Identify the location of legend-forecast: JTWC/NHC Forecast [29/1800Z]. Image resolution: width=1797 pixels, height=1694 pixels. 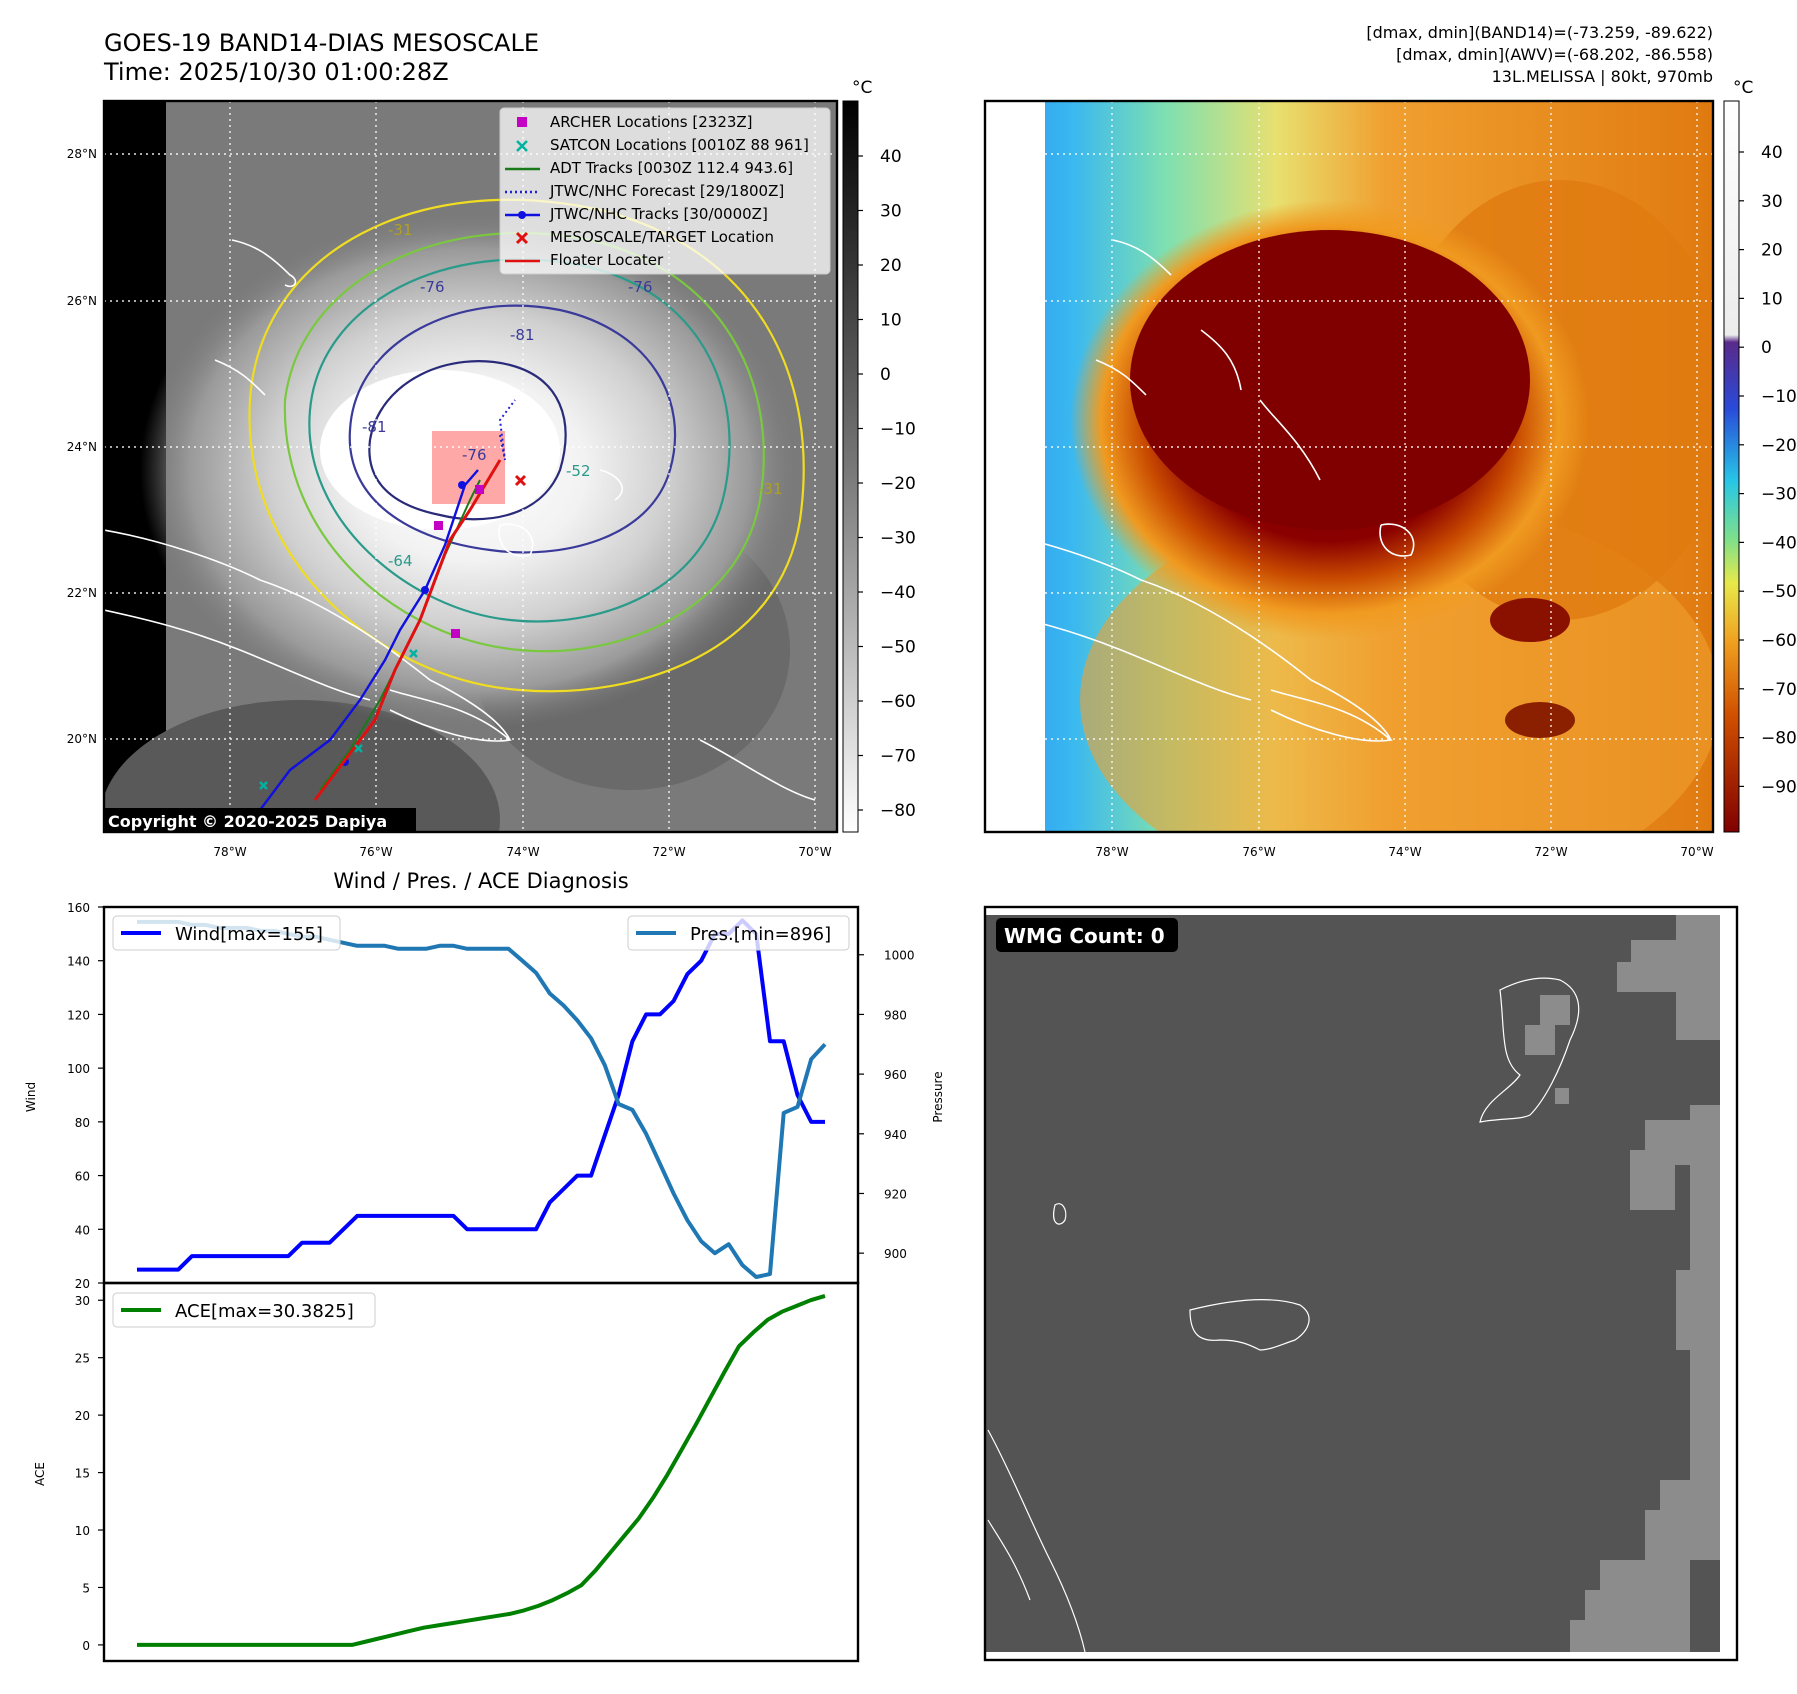
(666, 191).